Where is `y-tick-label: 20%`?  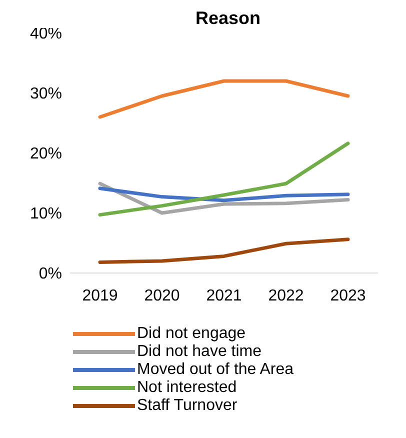 y-tick-label: 20% is located at coordinates (46, 154).